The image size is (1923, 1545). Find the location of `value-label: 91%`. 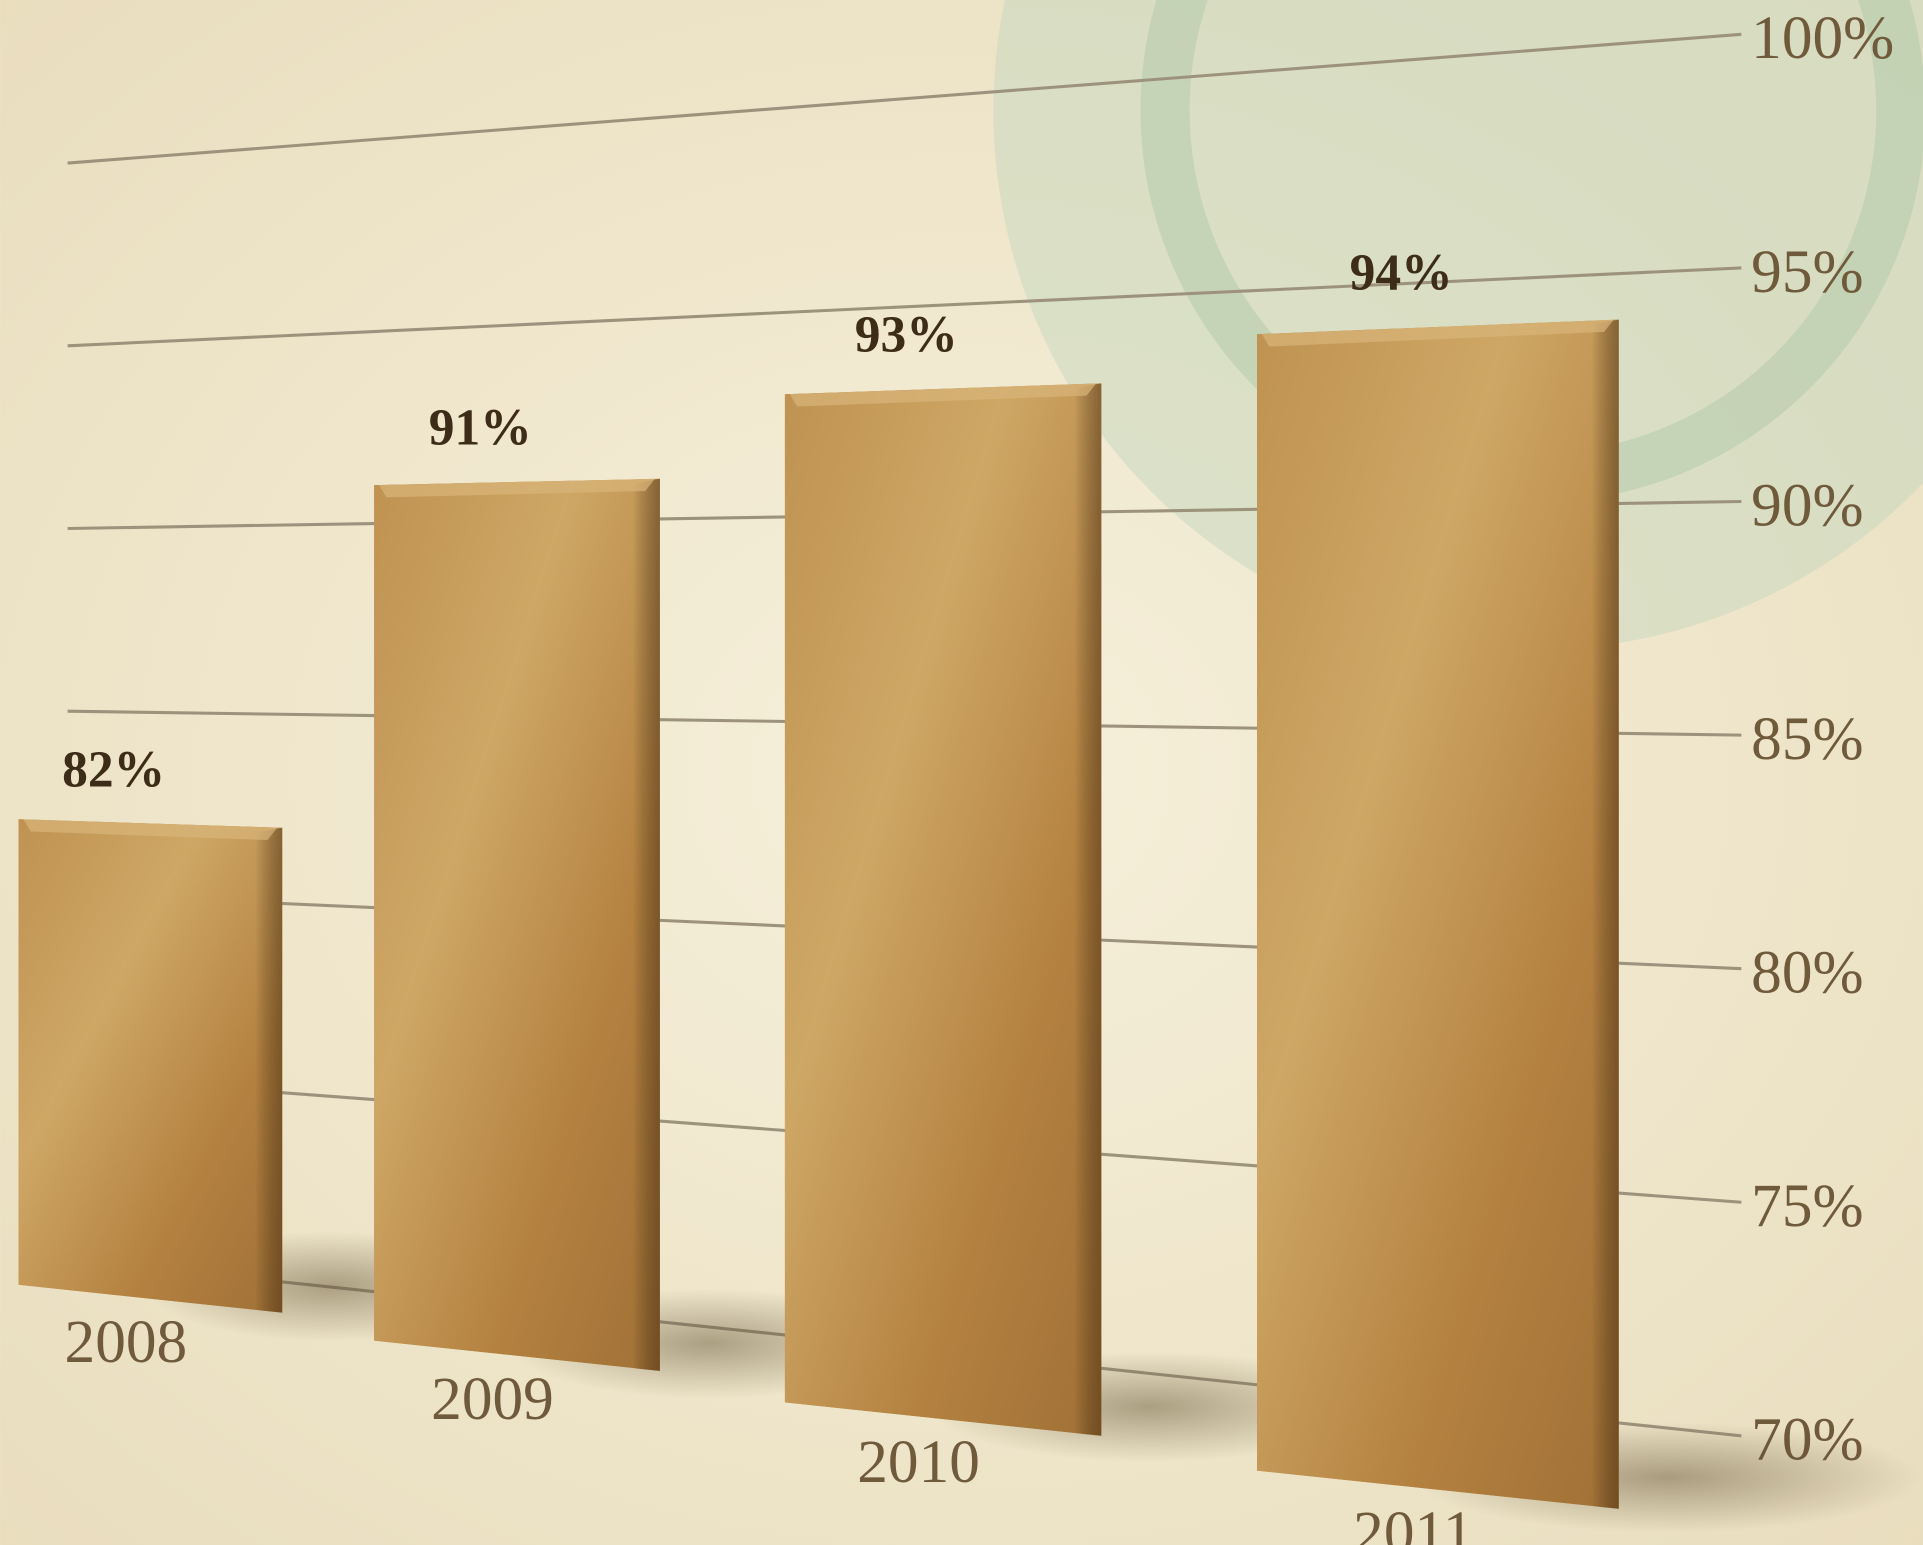

value-label: 91% is located at coordinates (480, 428).